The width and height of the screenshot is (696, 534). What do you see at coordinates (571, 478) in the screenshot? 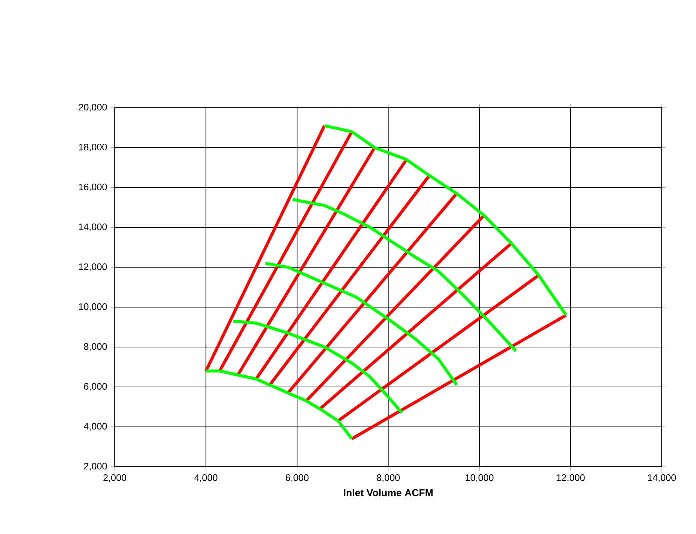
I see `x-tick-label: 12,000` at bounding box center [571, 478].